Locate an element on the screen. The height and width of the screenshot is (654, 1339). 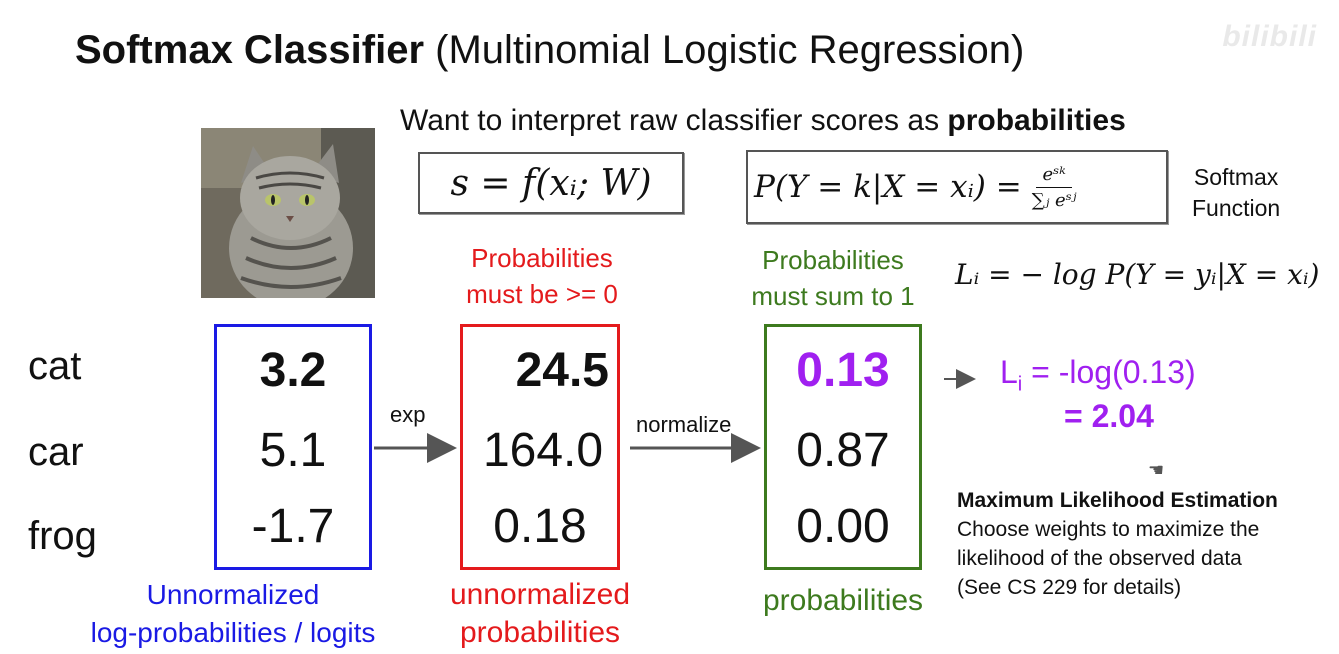
logit-cat: 3.2 is located at coordinates (293, 370).